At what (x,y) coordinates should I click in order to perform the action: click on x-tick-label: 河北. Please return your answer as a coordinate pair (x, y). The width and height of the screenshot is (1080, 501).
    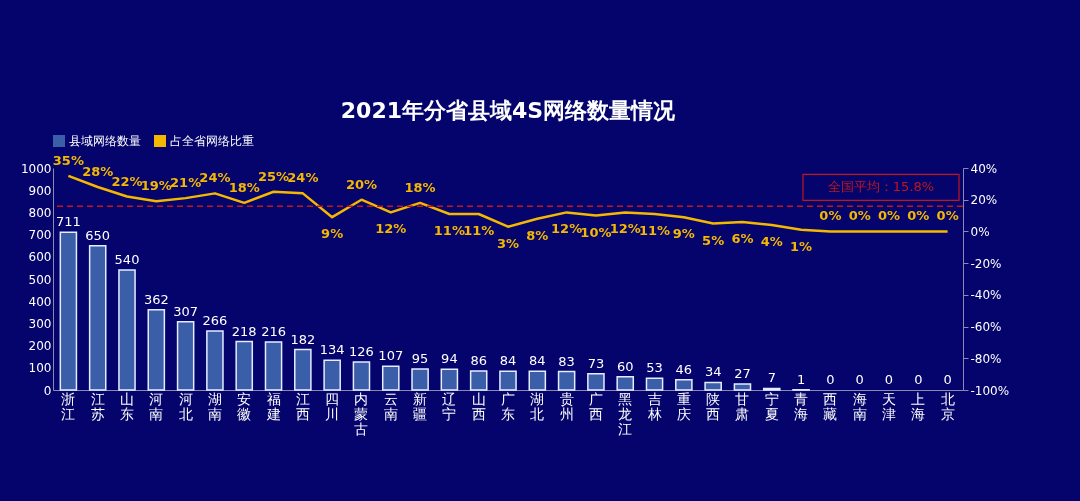
    Looking at the image, I should click on (185, 406).